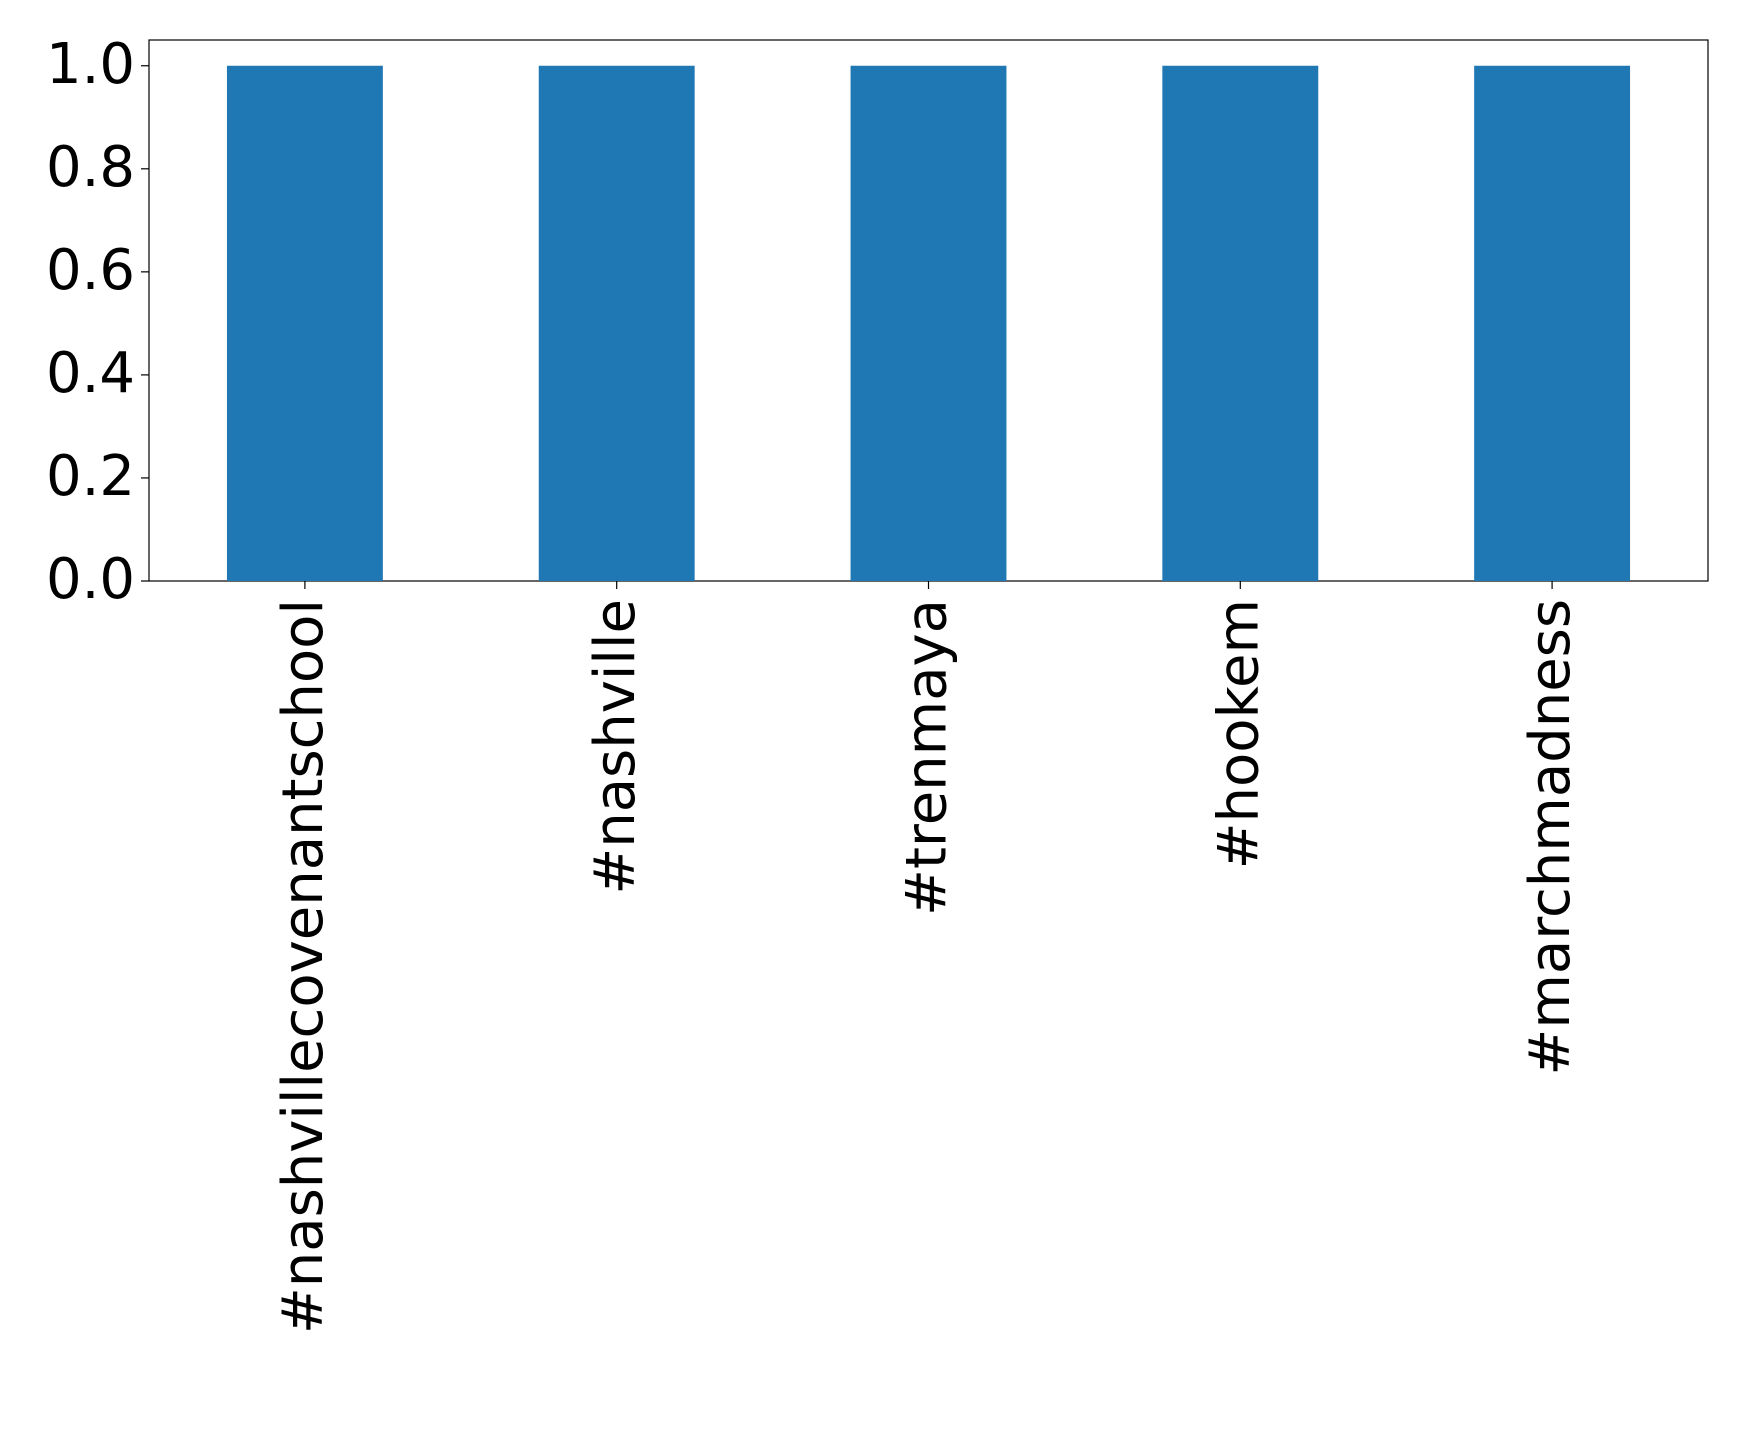 The height and width of the screenshot is (1448, 1739). Describe the element at coordinates (1550, 837) in the screenshot. I see `x-tick-label: #marchmadness` at that location.